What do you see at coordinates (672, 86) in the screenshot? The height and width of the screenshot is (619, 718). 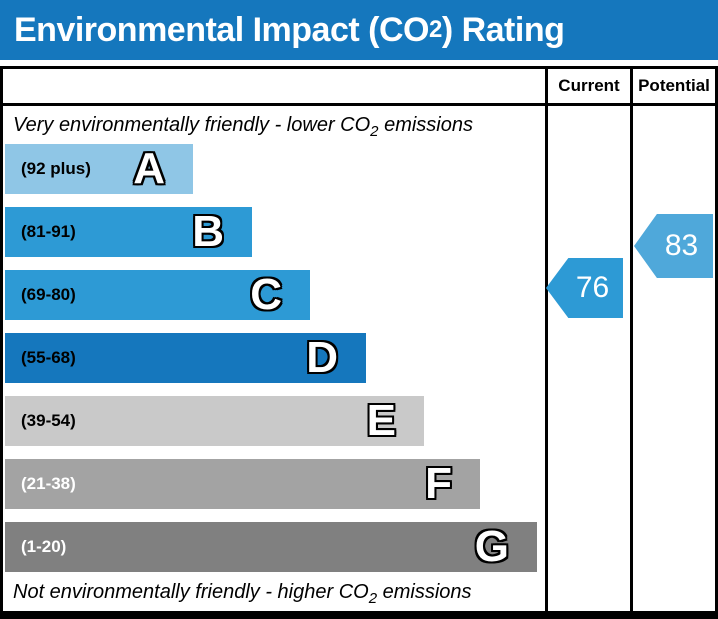 I see `column-header-potential: Potential` at bounding box center [672, 86].